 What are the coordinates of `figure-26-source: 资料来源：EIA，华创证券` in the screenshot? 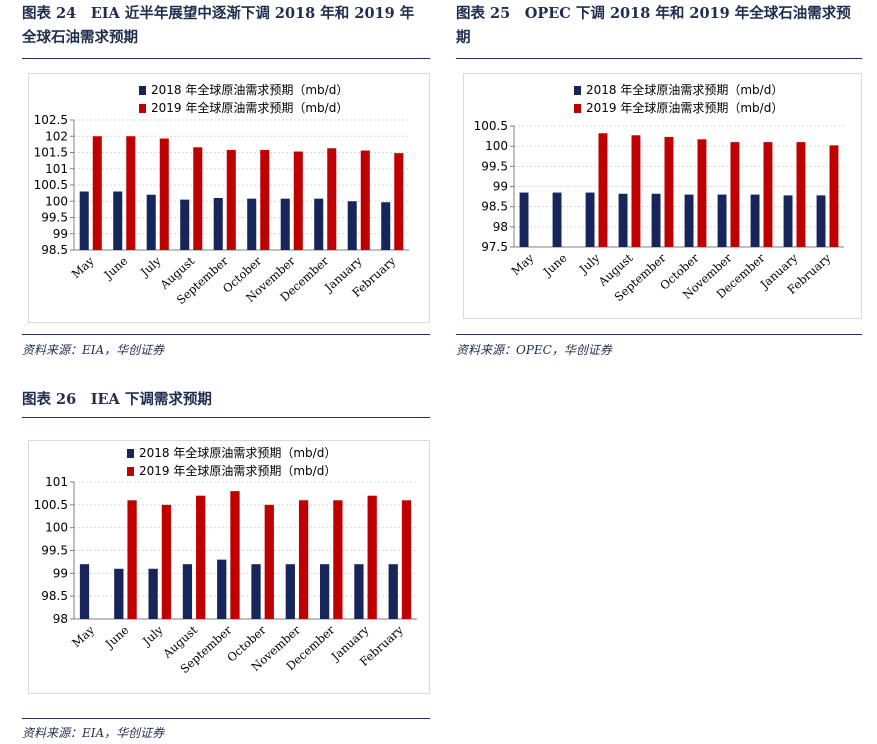 It's located at (93, 733).